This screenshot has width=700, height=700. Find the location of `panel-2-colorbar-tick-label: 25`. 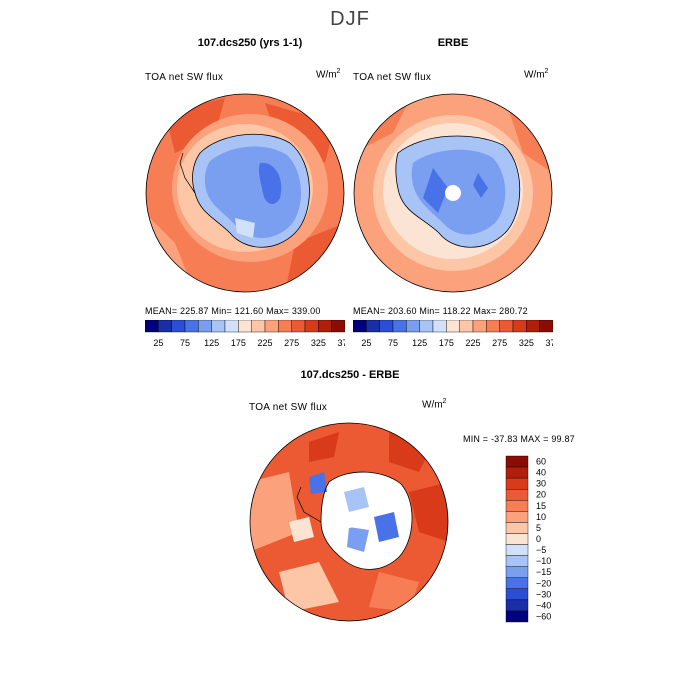

panel-2-colorbar-tick-label: 25 is located at coordinates (366, 343).